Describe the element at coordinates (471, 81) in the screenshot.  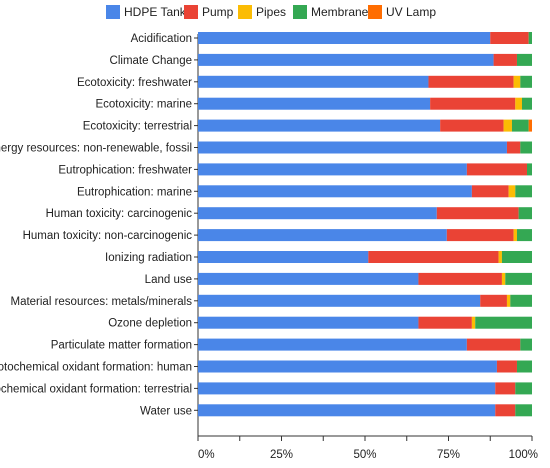
I see `bar-segment-pump-ecotoxicity-freshwater` at that location.